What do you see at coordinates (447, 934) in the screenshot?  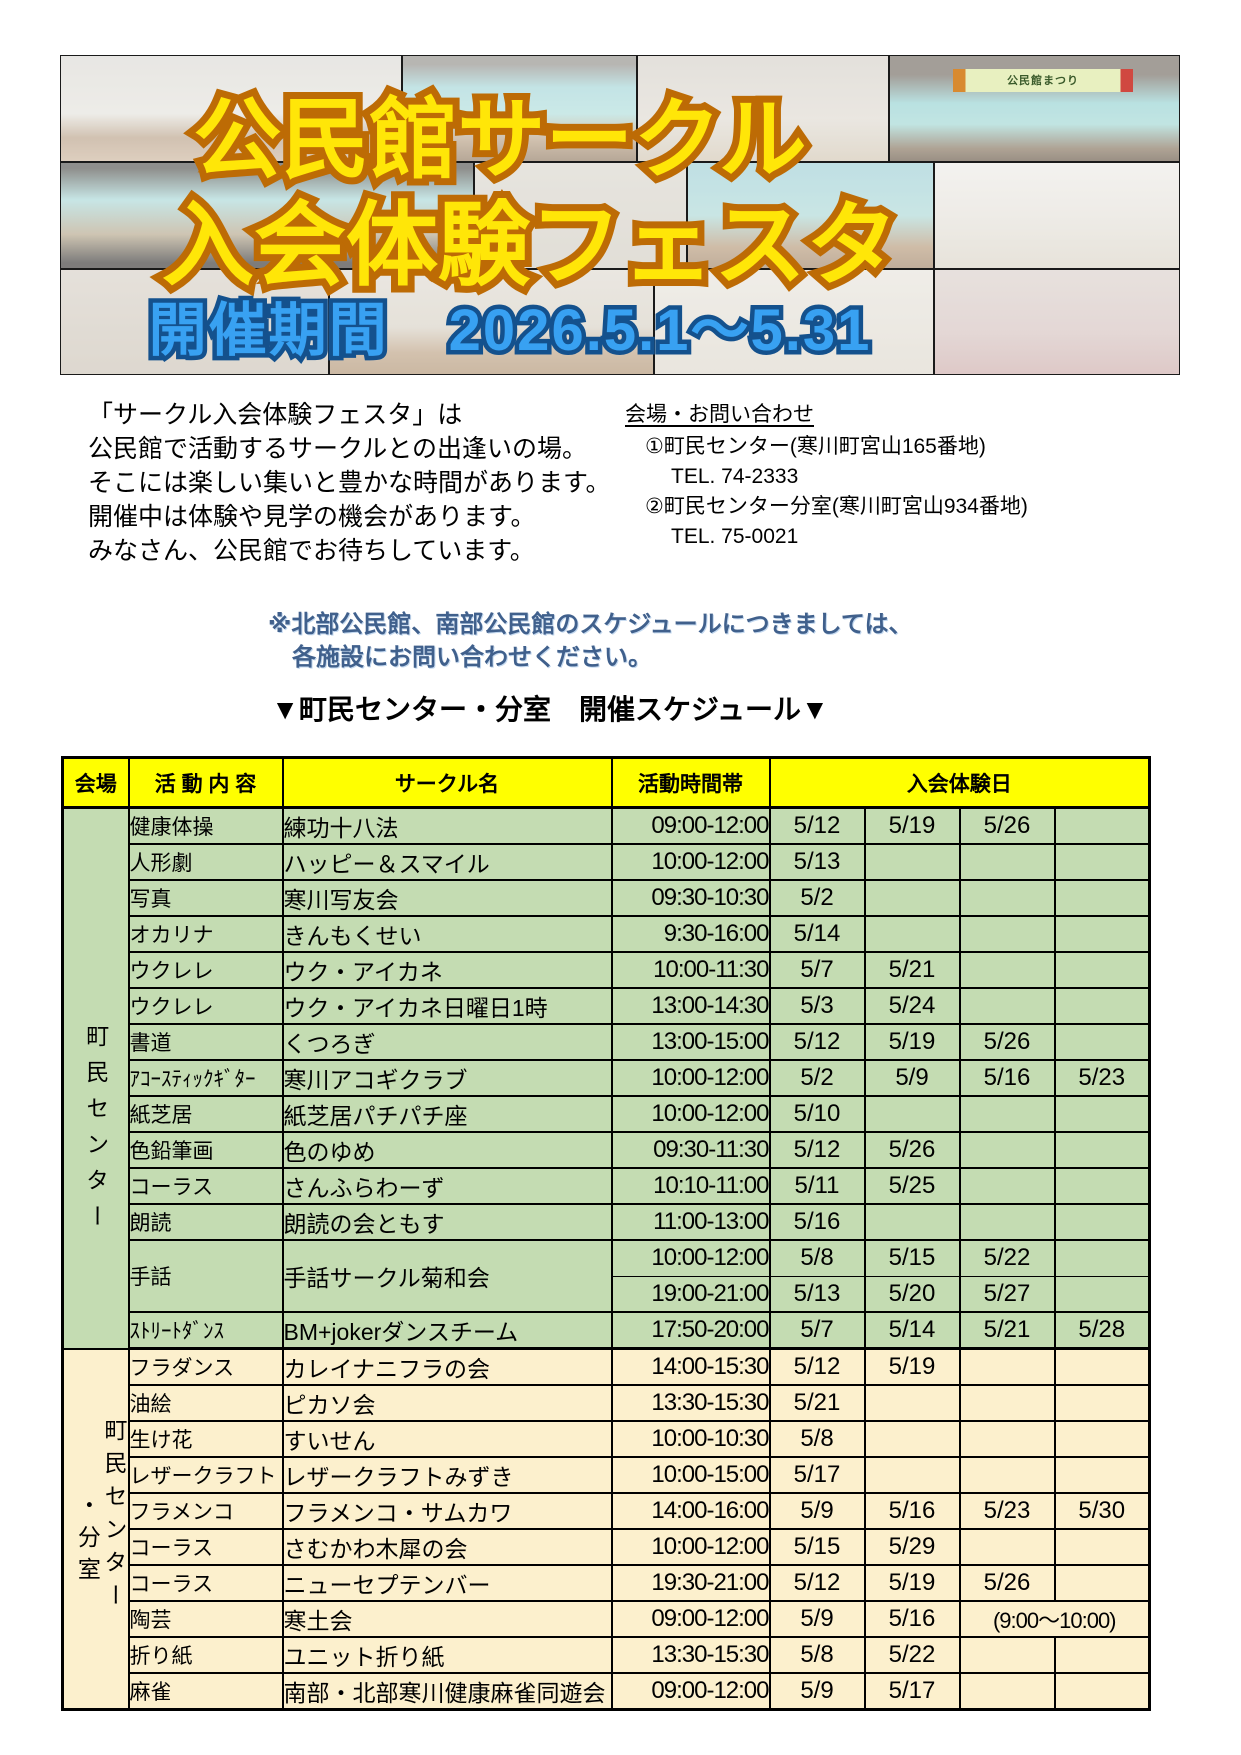 I see `circle-name-cell: きんもくせい` at bounding box center [447, 934].